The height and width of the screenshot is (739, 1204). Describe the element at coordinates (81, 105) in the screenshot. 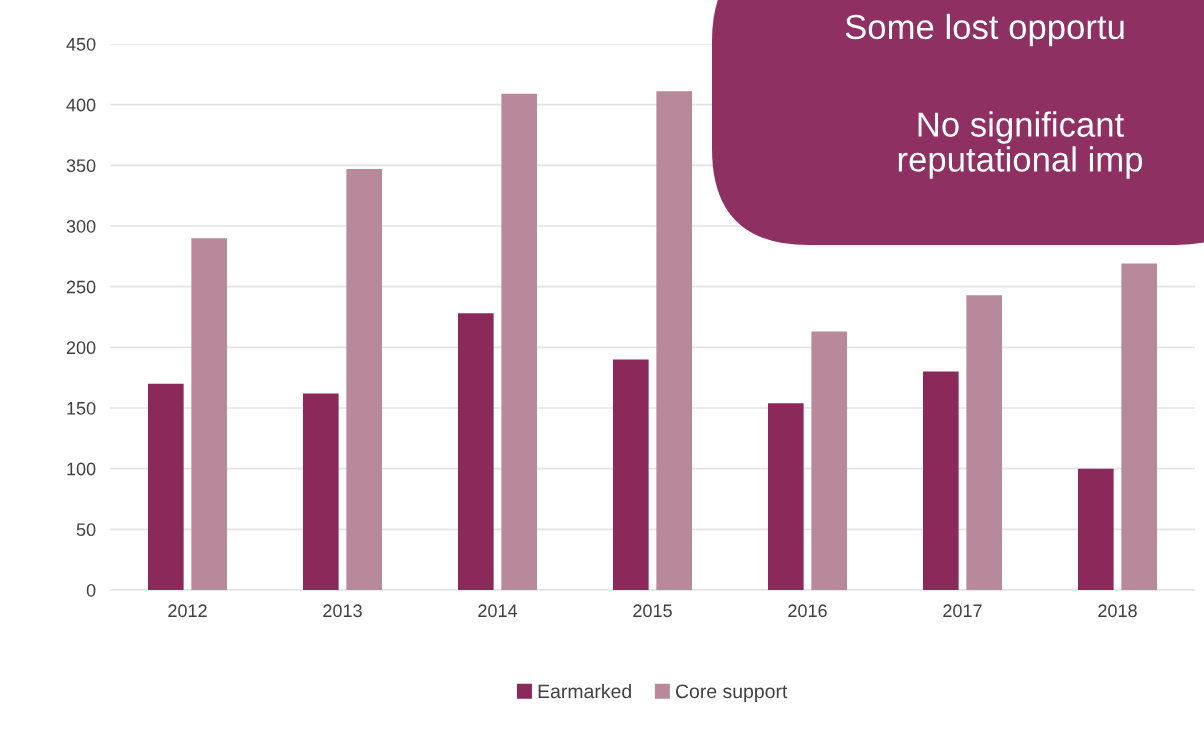

I see `y-tick-label: 400` at that location.